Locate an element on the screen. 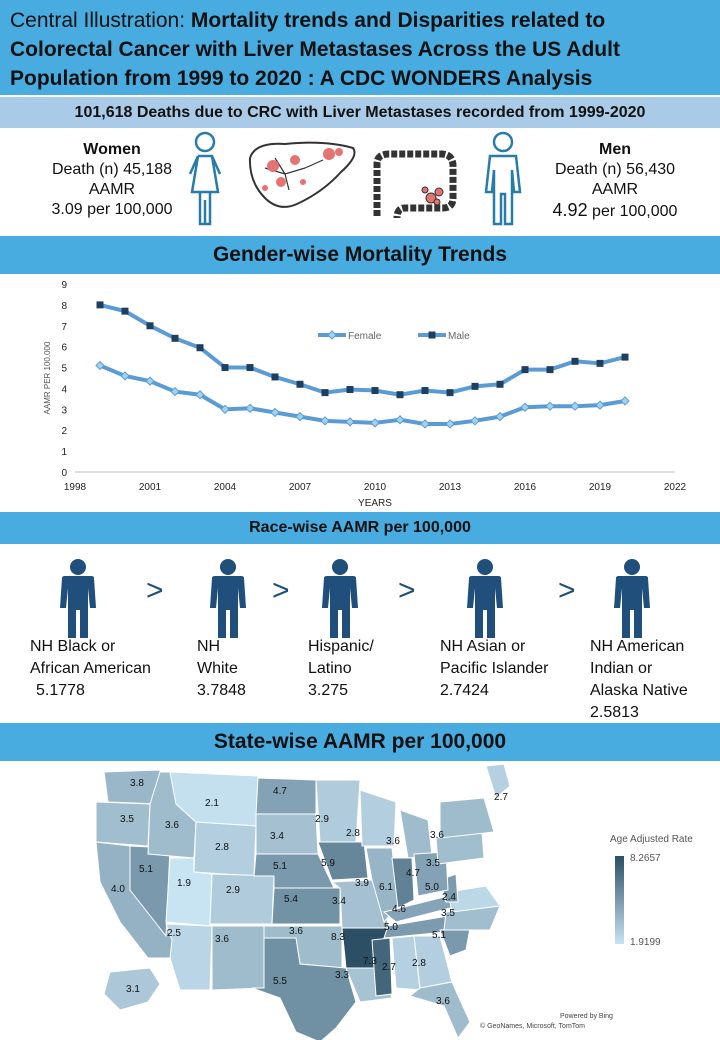 Image resolution: width=720 pixels, height=1040 pixels. state-value-label: 3.8 is located at coordinates (137, 783).